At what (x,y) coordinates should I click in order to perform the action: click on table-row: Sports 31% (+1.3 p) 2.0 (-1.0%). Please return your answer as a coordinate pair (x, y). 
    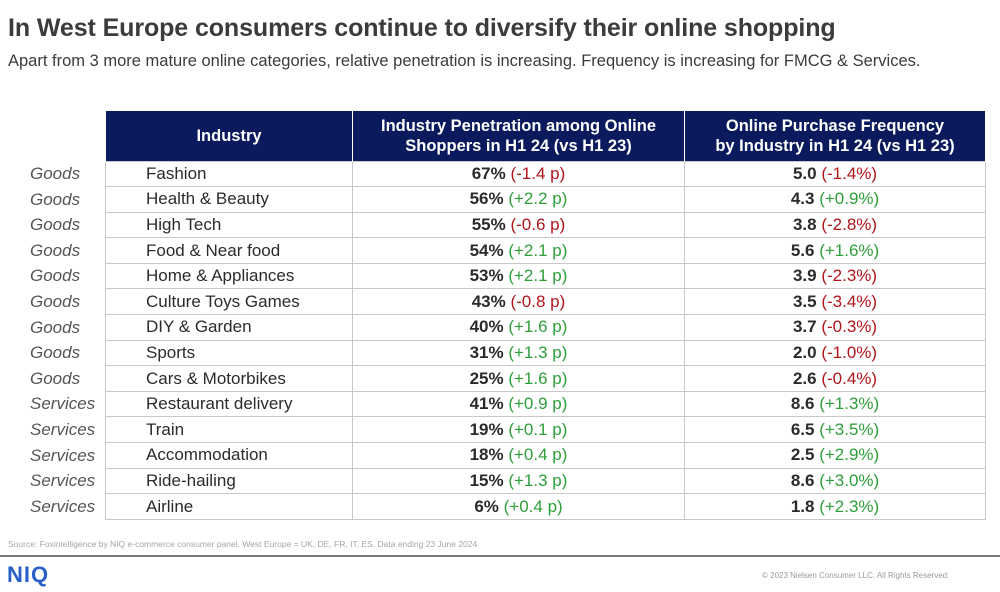
    Looking at the image, I should click on (545, 353).